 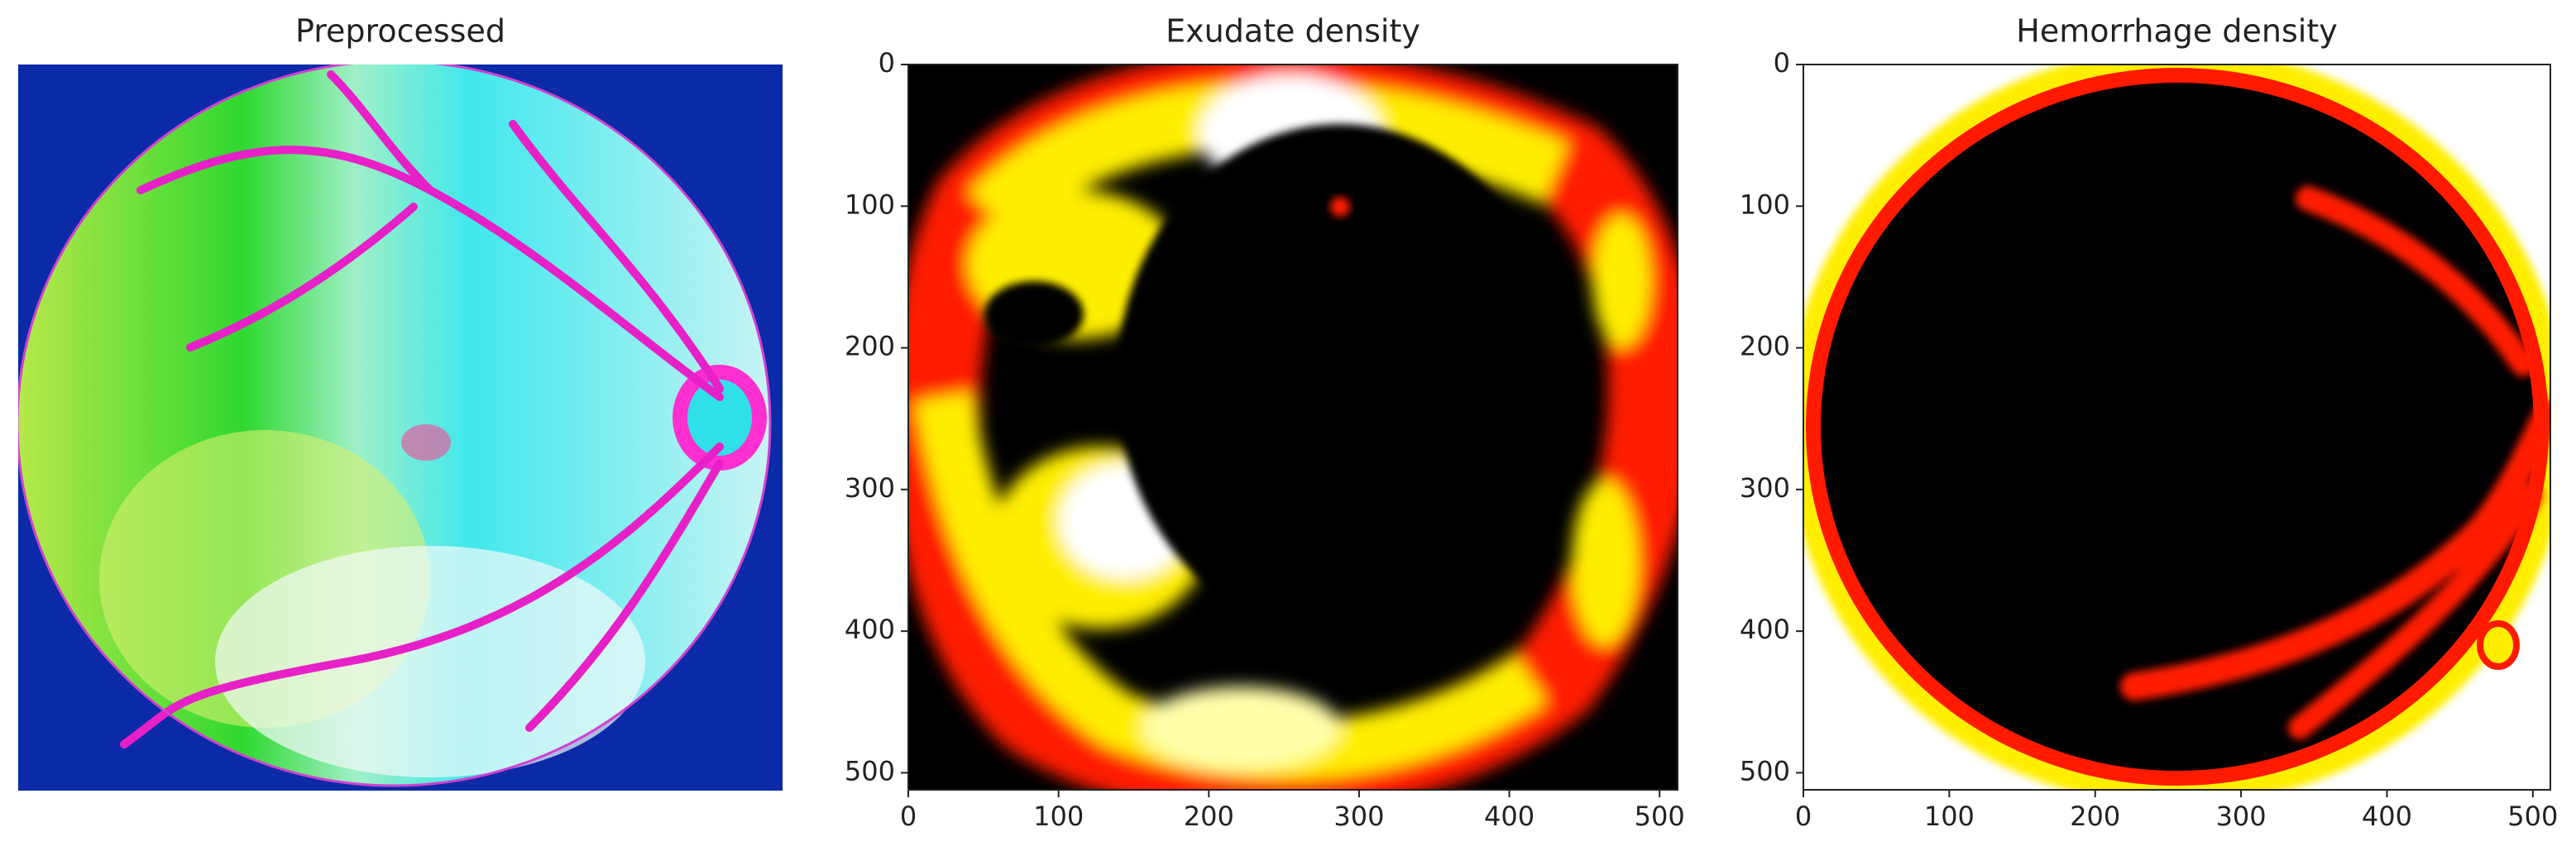 What do you see at coordinates (2176, 31) in the screenshot?
I see `panel-title: Hemorrhage density` at bounding box center [2176, 31].